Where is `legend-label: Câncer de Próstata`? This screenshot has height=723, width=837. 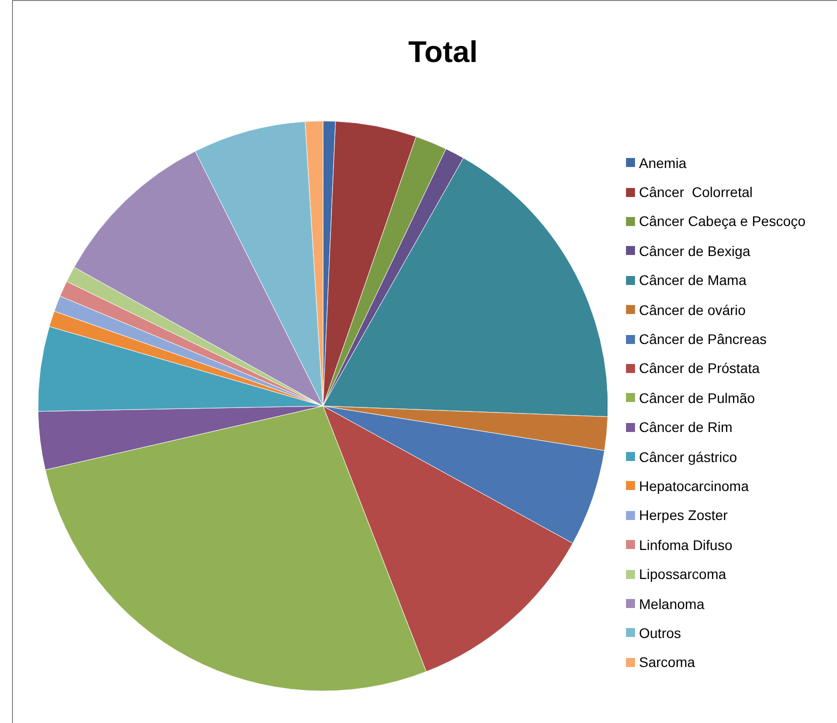
legend-label: Câncer de Próstata is located at coordinates (699, 368).